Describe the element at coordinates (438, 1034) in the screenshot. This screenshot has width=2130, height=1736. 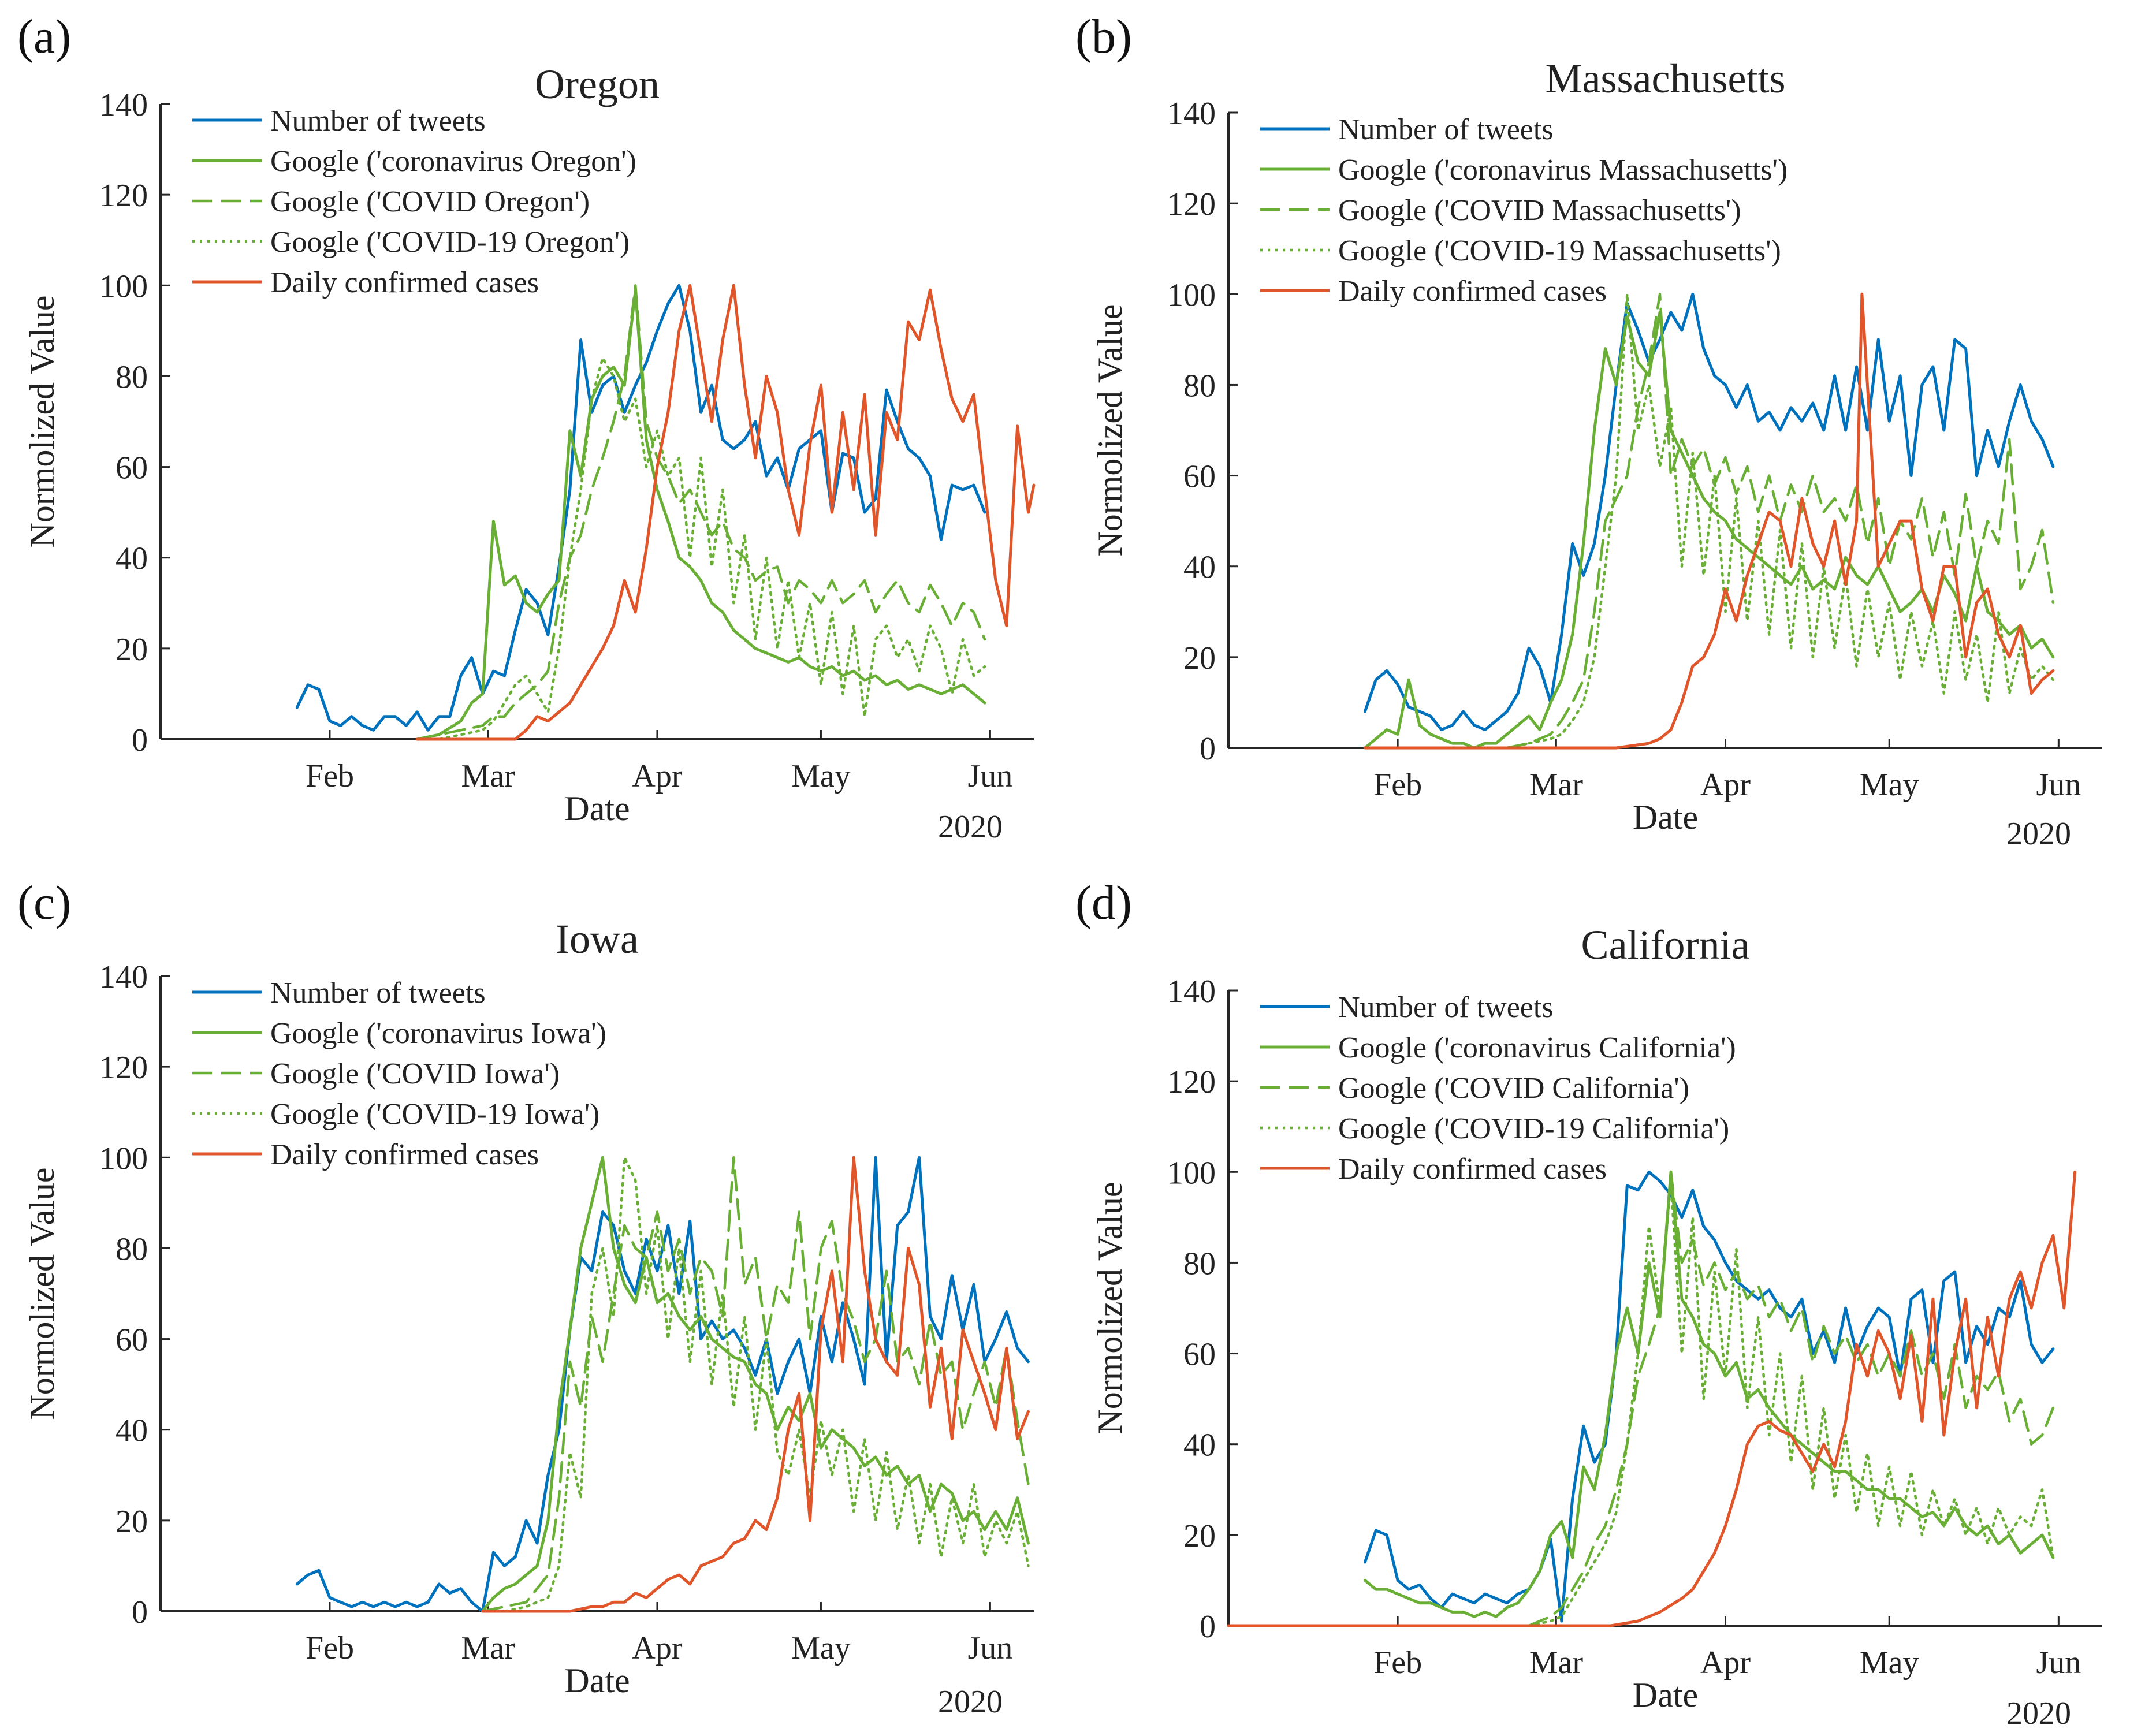
I see `legend-label: Google ('coronavirus Iowa')` at that location.